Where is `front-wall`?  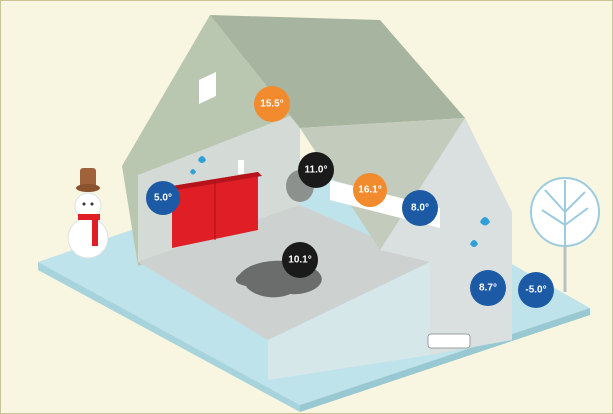 front-wall is located at coordinates (349, 321).